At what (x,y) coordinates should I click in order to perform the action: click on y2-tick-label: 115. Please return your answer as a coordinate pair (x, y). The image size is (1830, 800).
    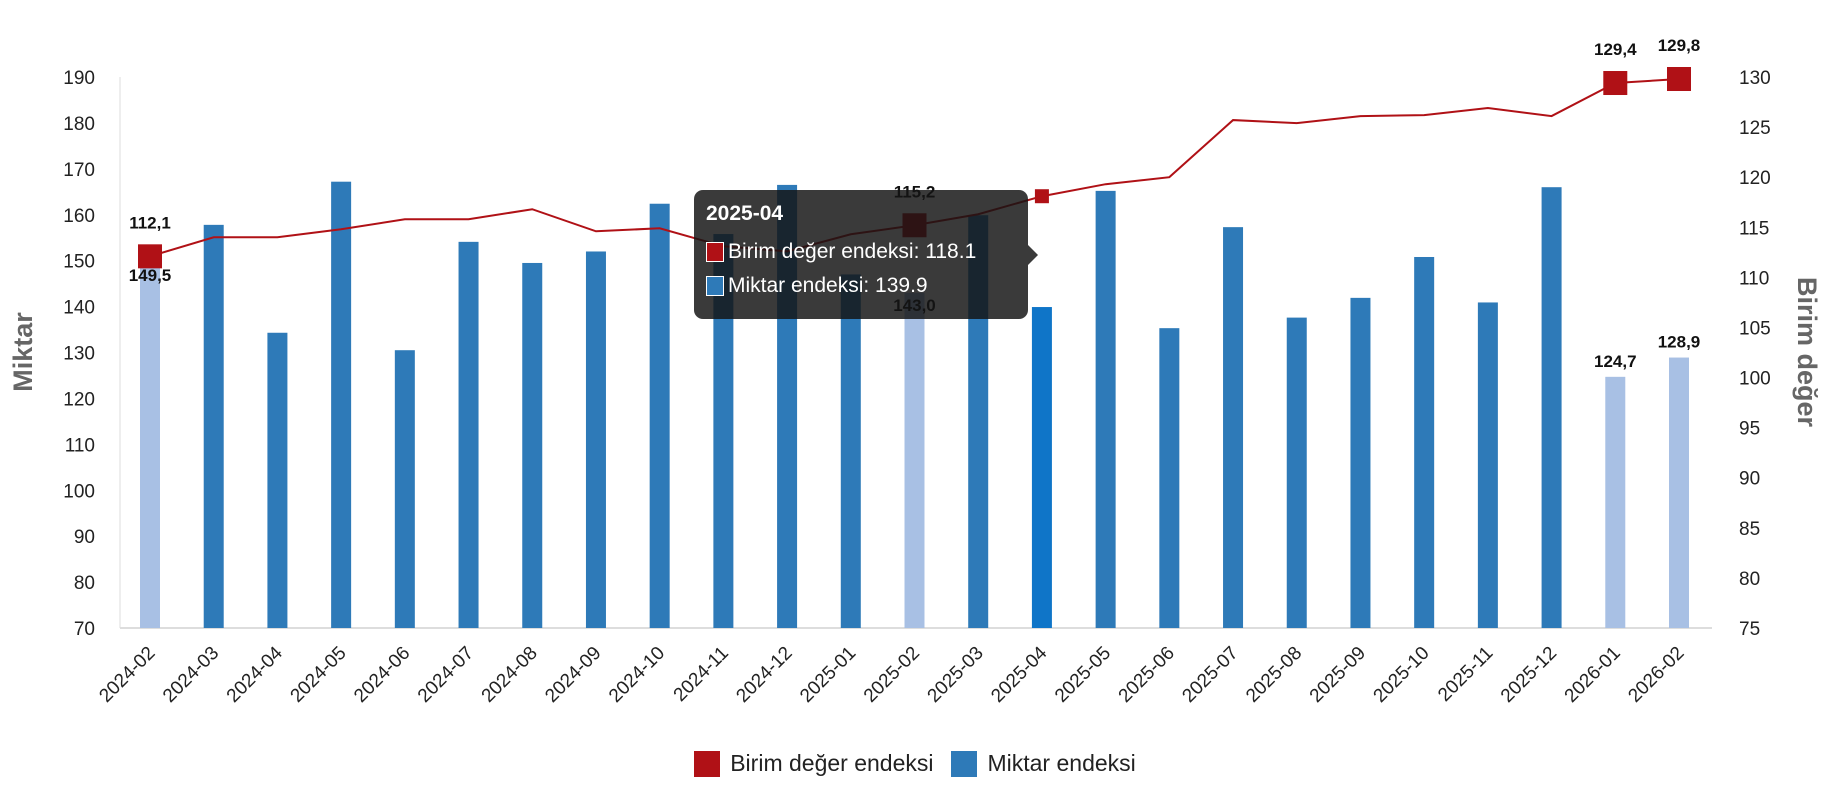
    Looking at the image, I should click on (1754, 228).